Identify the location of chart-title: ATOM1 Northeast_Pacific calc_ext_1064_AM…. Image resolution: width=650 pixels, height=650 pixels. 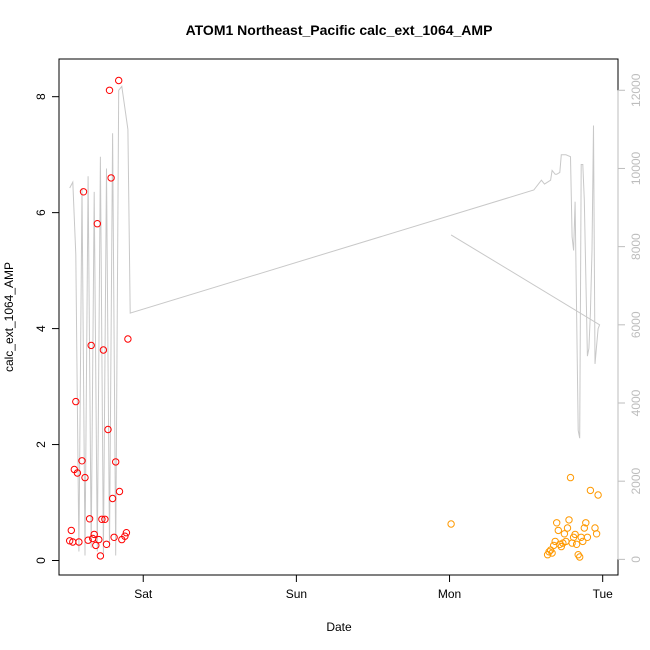
(339, 30).